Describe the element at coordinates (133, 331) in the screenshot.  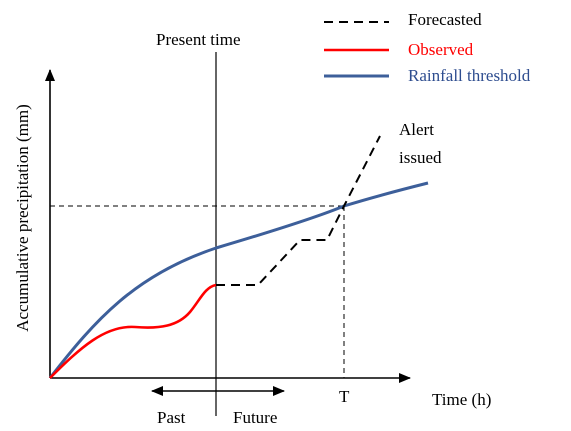
I see `observed-curve` at that location.